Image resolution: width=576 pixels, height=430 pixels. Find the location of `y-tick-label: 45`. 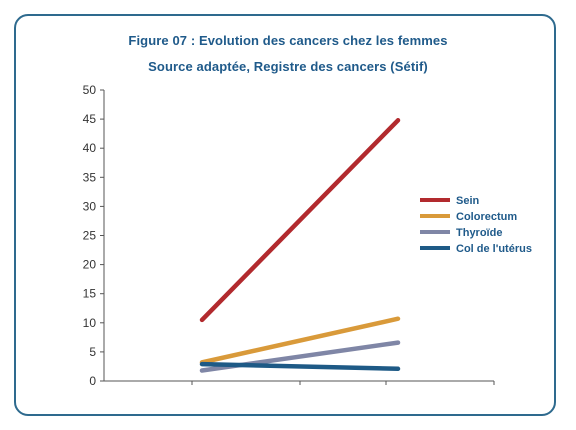

y-tick-label: 45 is located at coordinates (90, 119).